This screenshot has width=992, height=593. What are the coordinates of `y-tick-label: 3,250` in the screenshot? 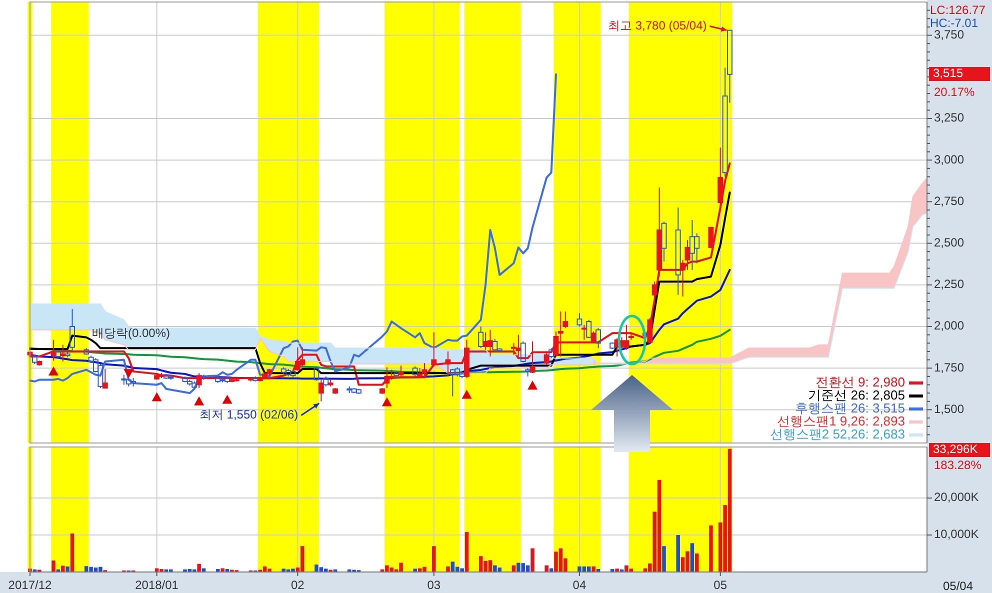 It's located at (949, 117).